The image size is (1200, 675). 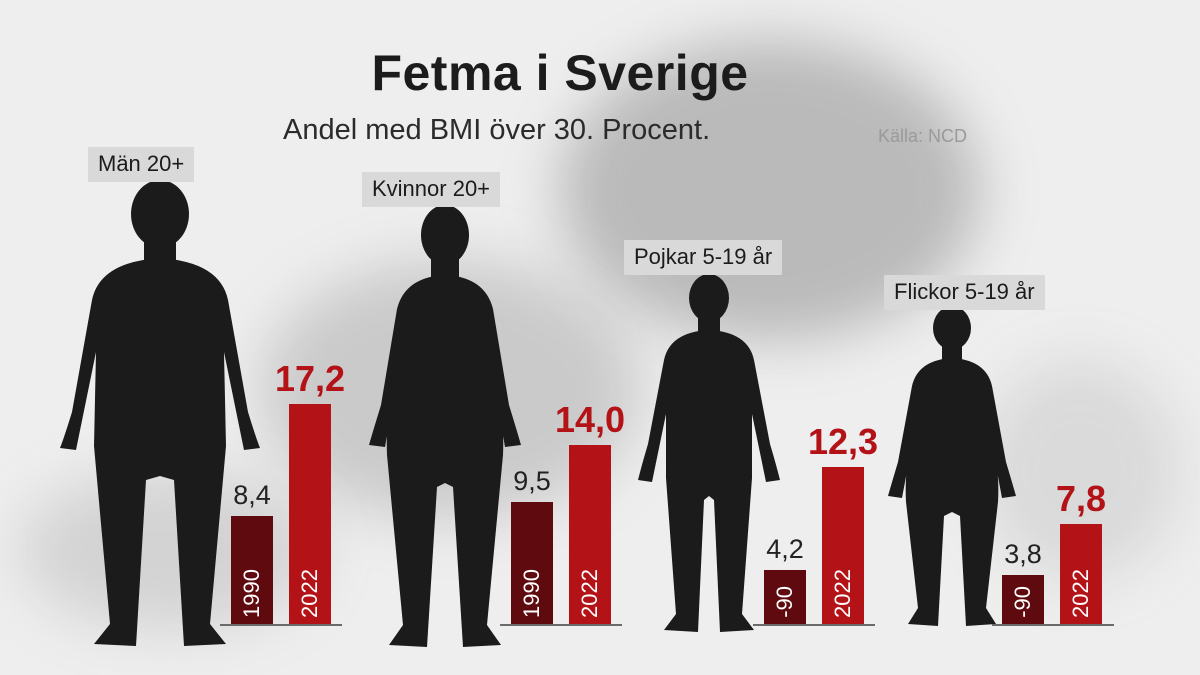 I want to click on new-value-label: 14,0, so click(x=590, y=419).